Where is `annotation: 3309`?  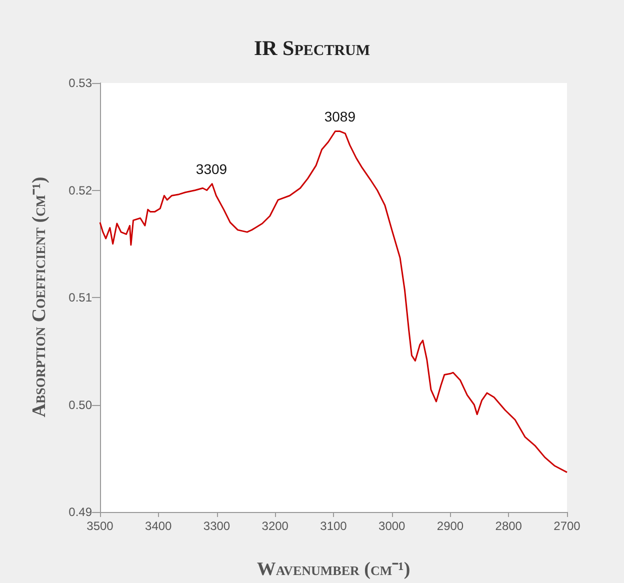
annotation: 3309 is located at coordinates (212, 168).